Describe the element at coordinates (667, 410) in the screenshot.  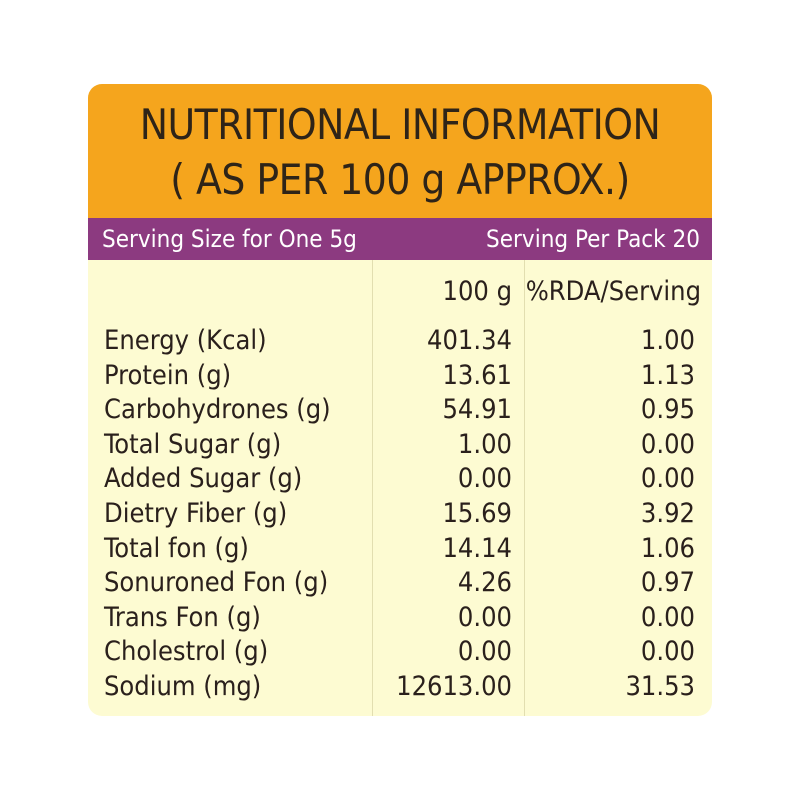
I see `nutrient-value: 0.95` at that location.